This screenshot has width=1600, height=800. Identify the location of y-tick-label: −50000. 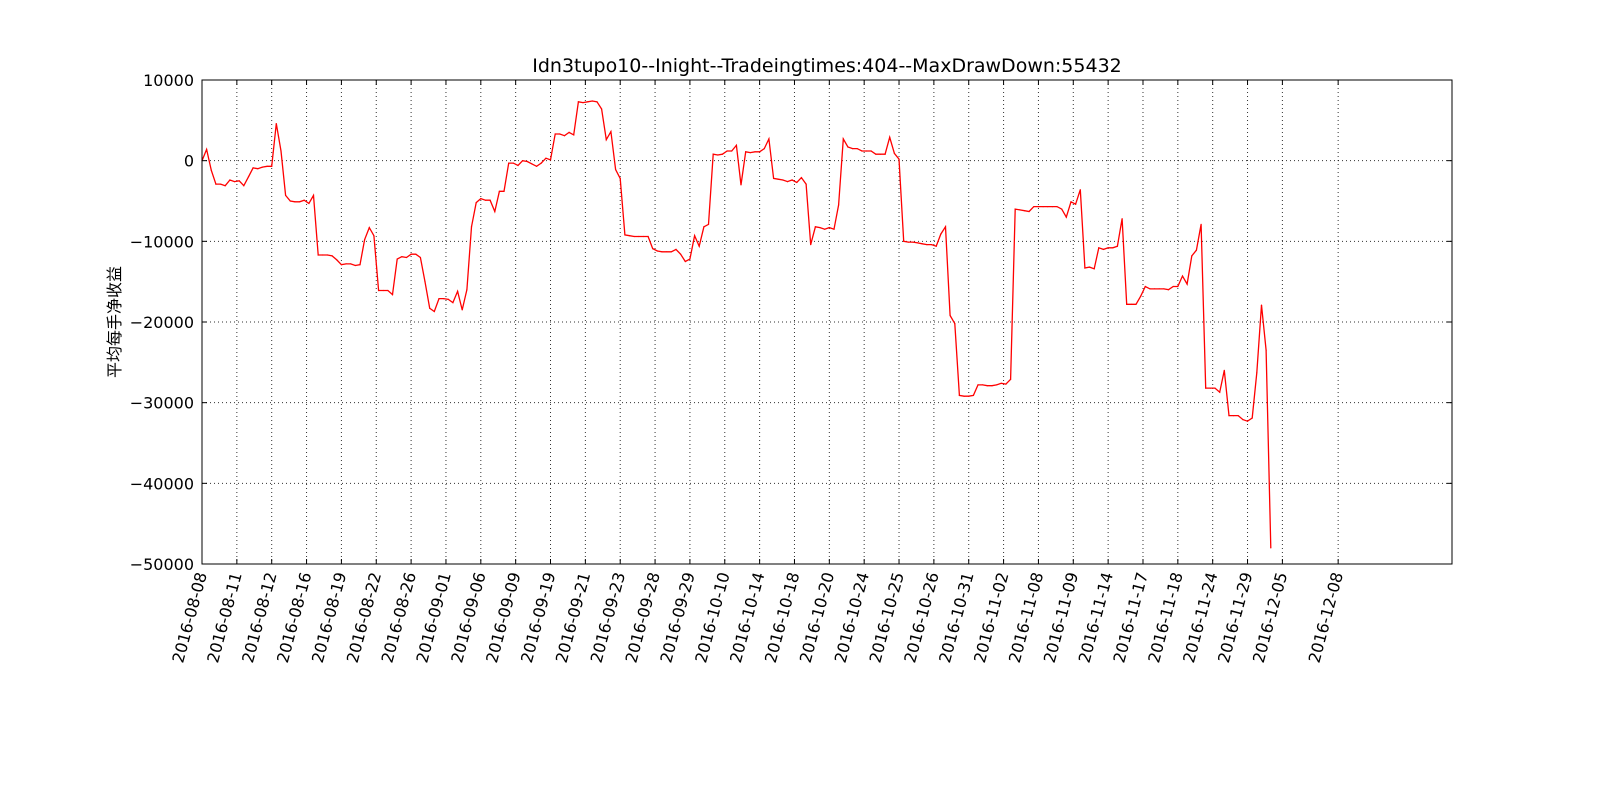
(162, 564).